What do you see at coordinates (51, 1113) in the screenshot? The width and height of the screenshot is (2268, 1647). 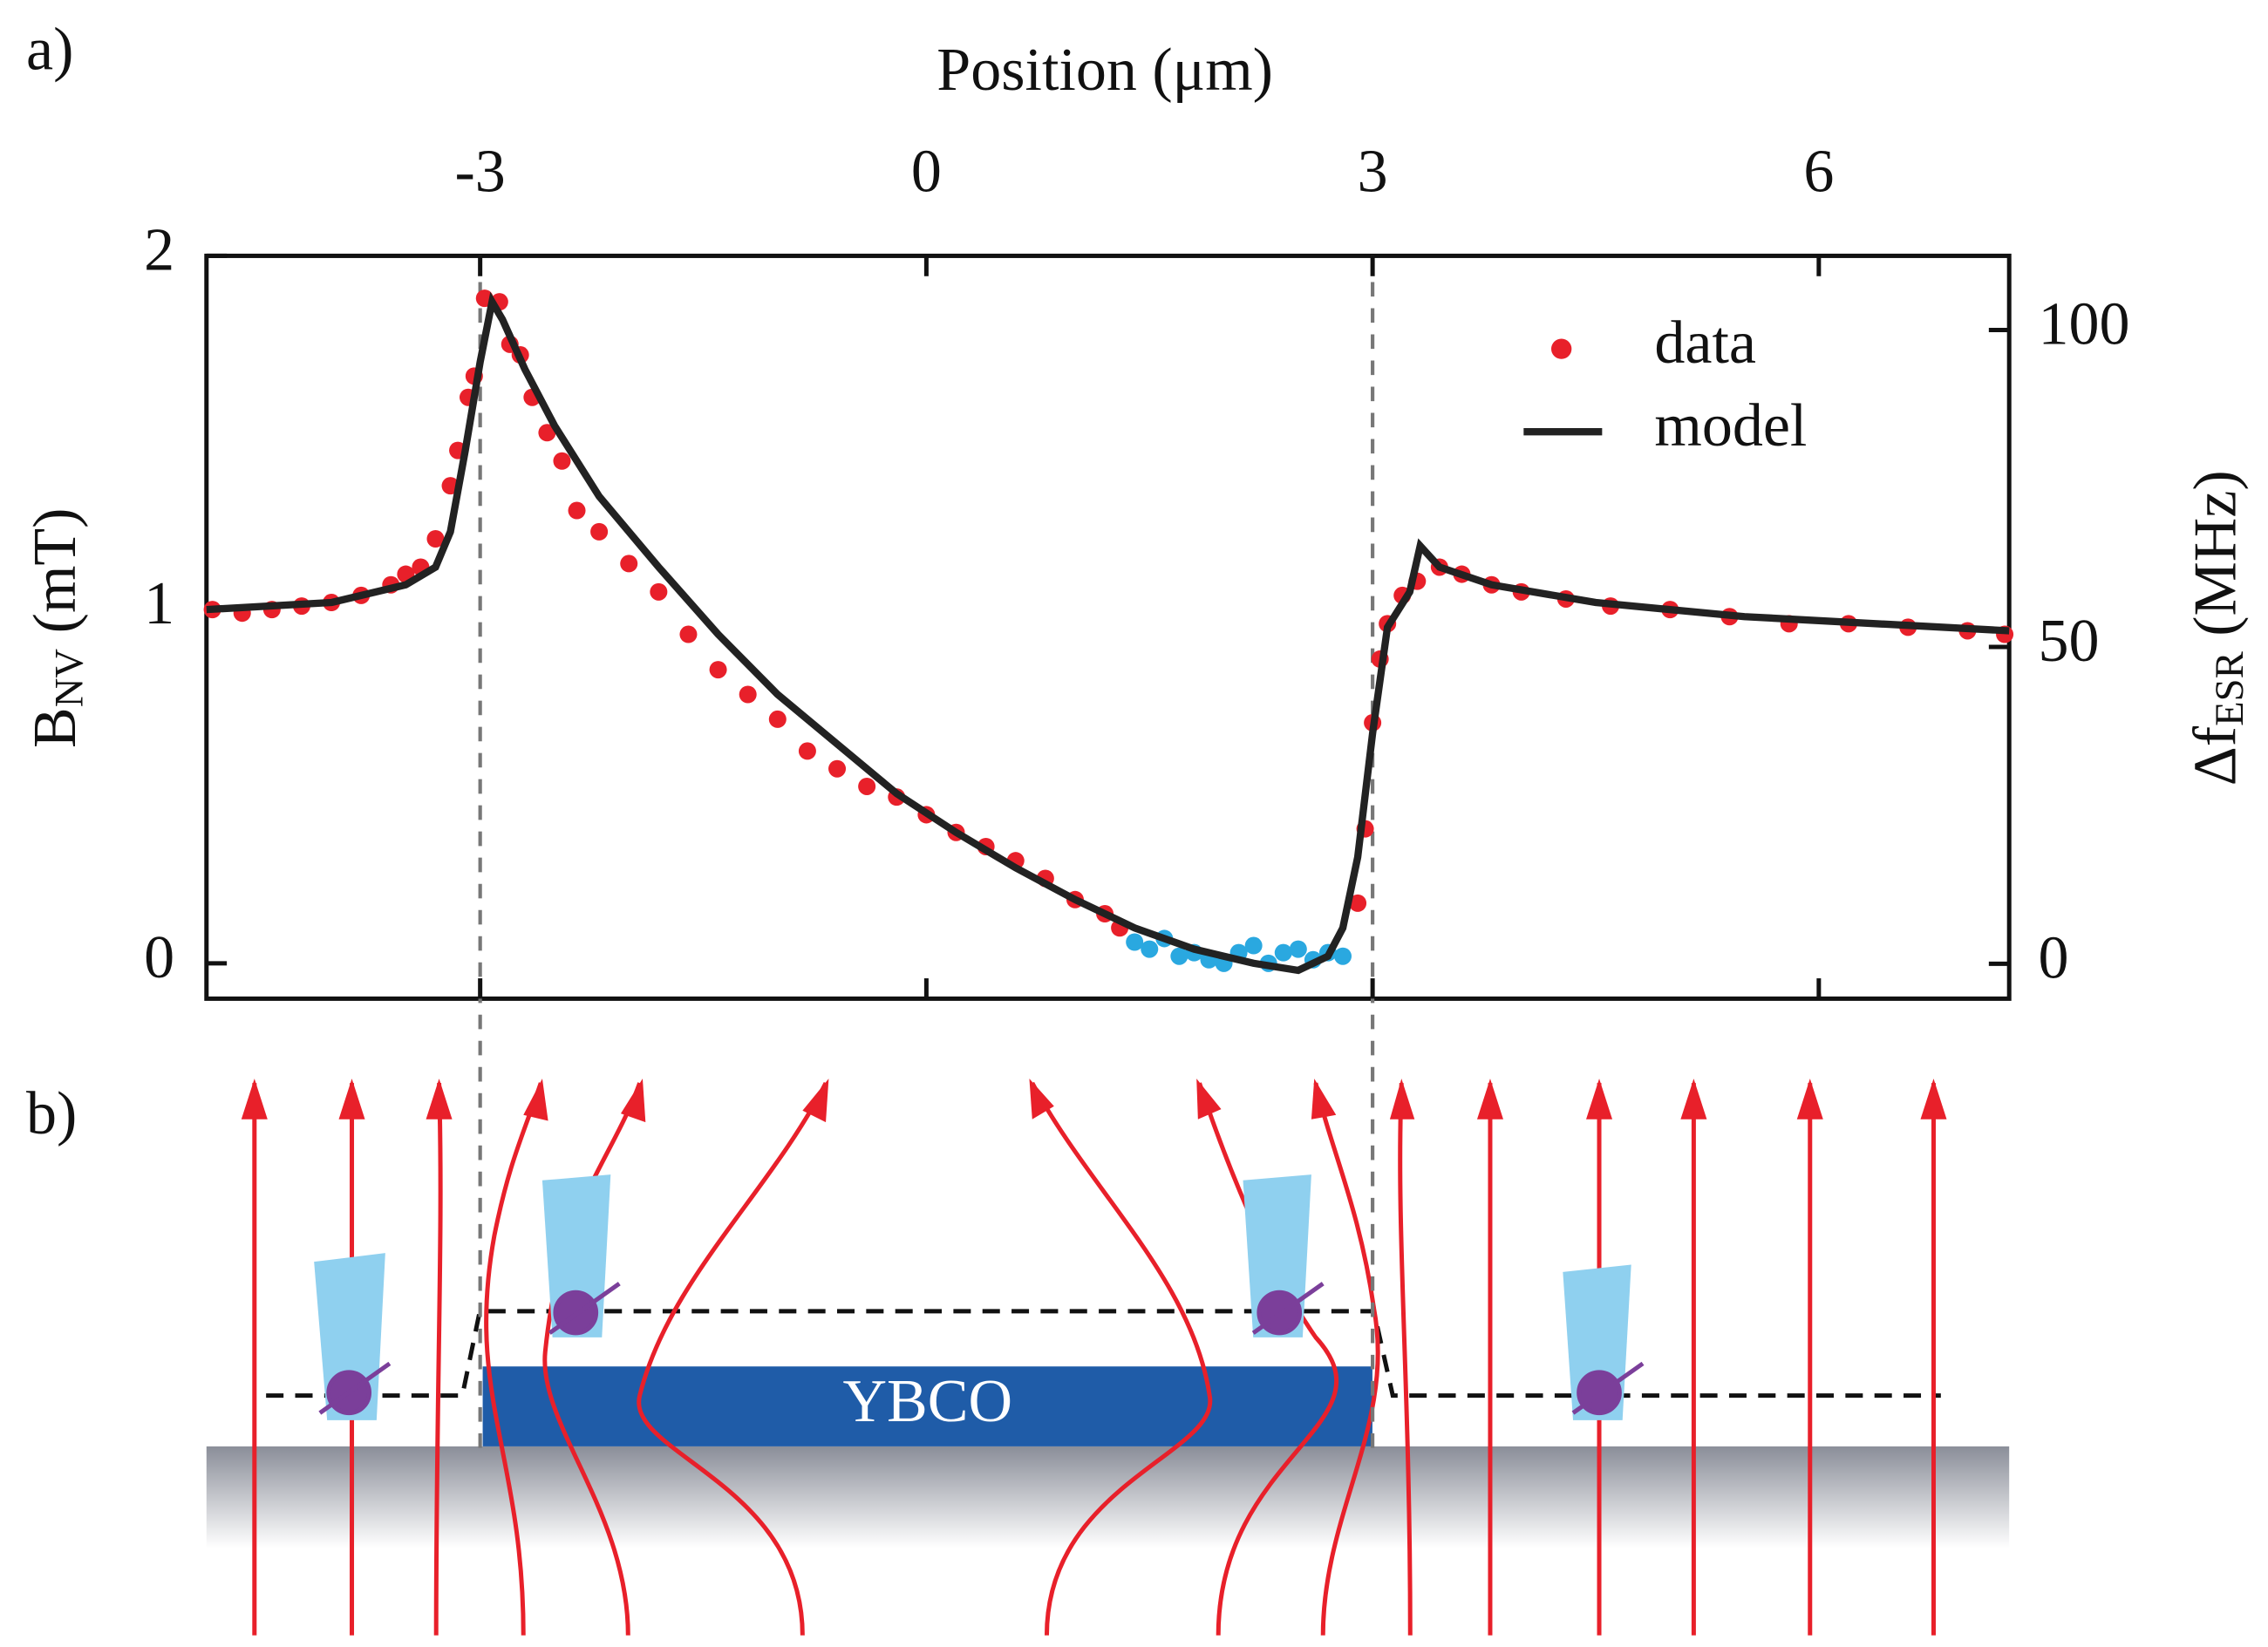 I see `panel-label: b)` at bounding box center [51, 1113].